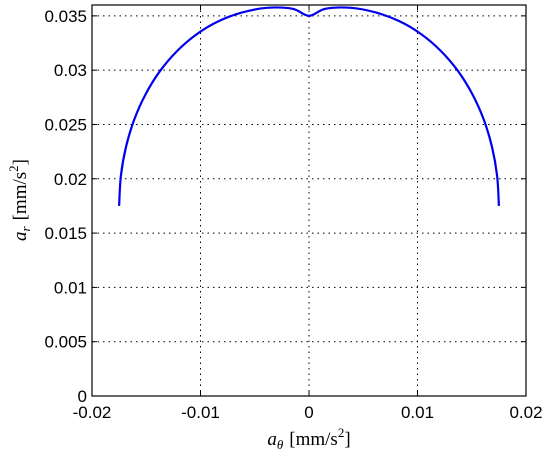 This screenshot has width=550, height=458. I want to click on x-tick-label: -0.02, so click(92, 412).